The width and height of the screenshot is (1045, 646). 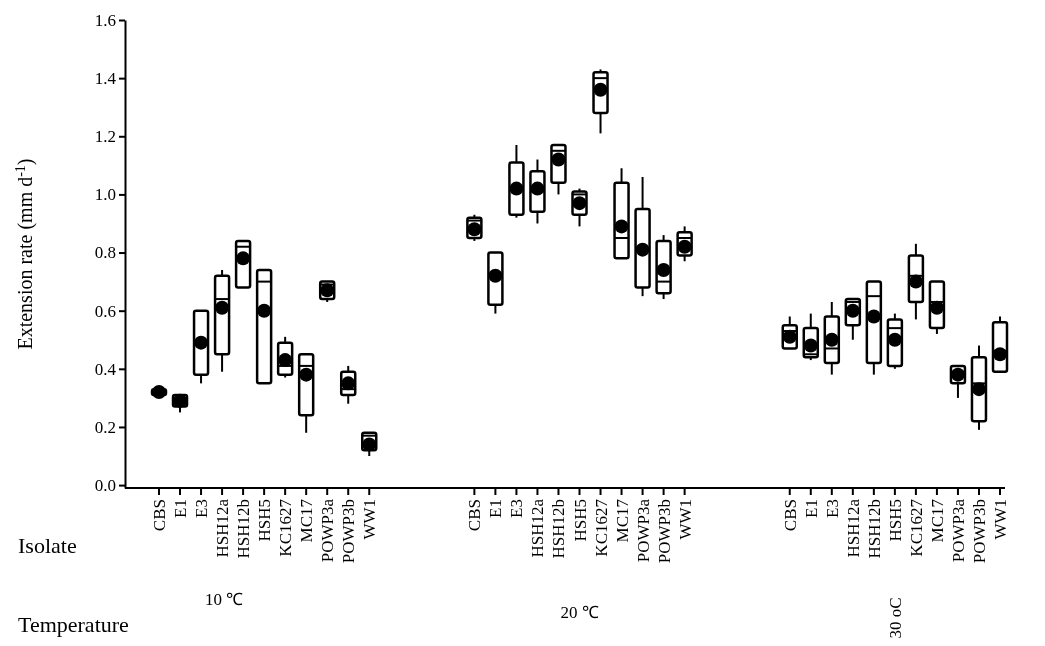 What do you see at coordinates (105, 137) in the screenshot?
I see `y-tick-label: 1.2` at bounding box center [105, 137].